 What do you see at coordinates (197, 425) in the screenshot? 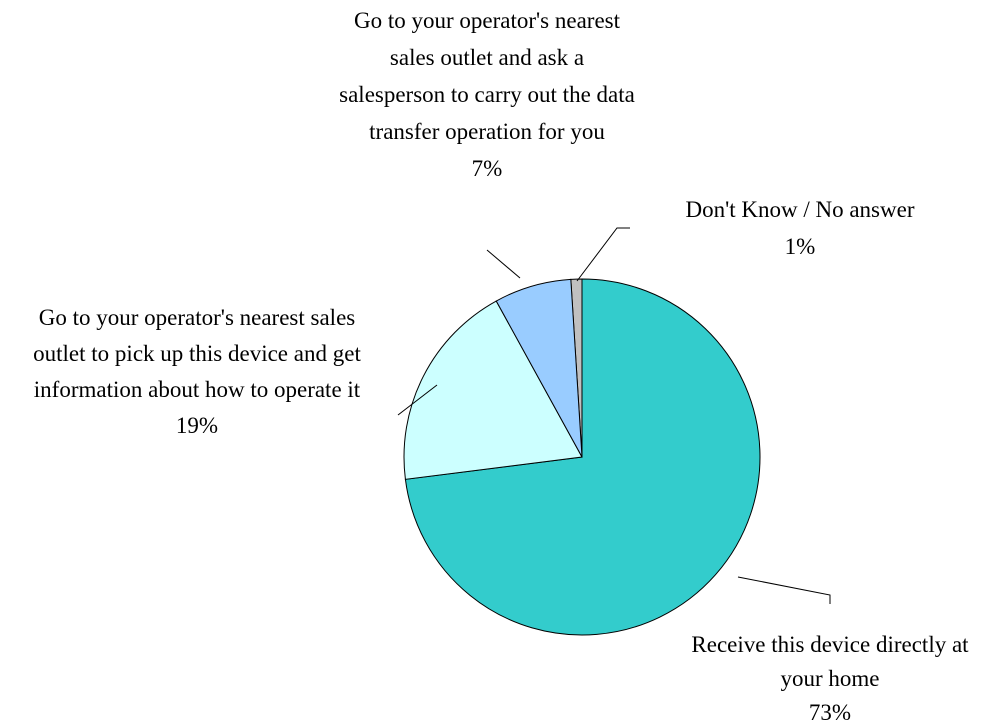
I see `value-label: 19%` at bounding box center [197, 425].